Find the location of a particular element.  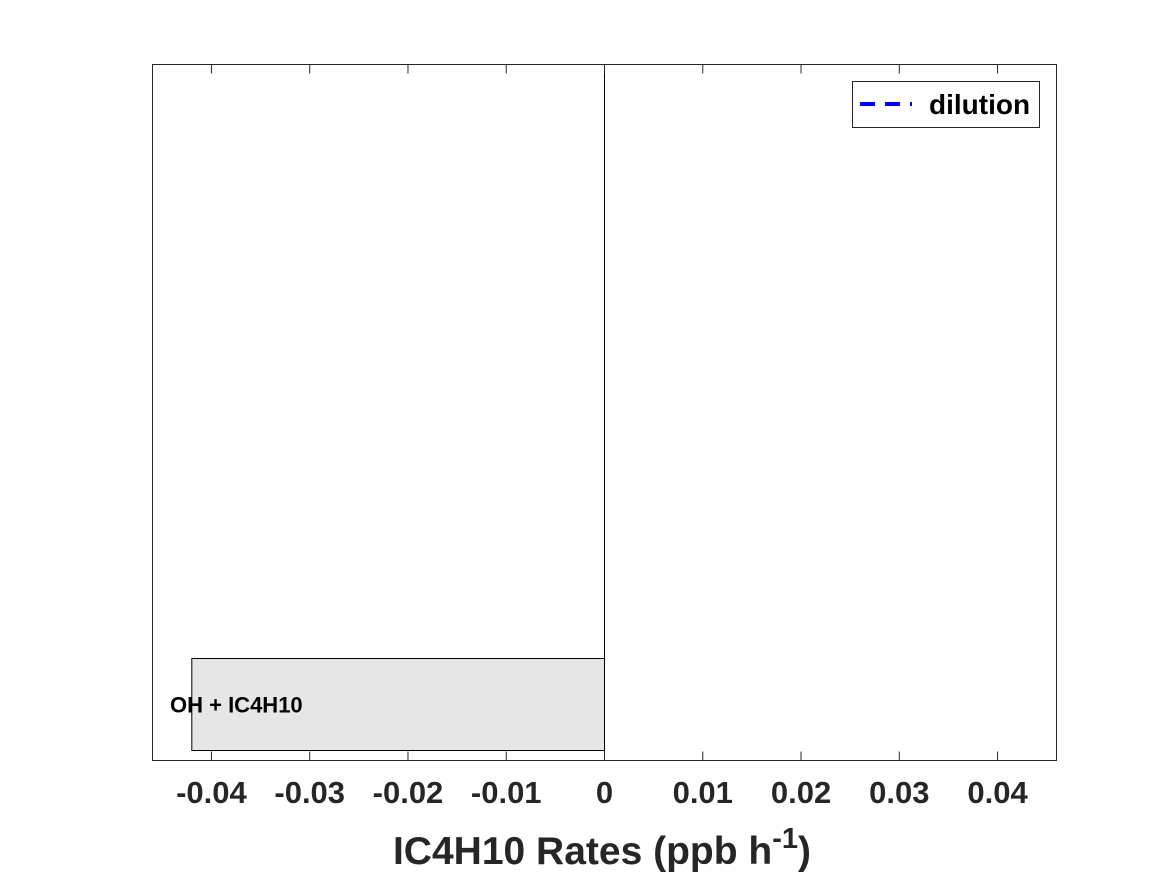

x-axis-title-superscript: -1 is located at coordinates (785, 839).